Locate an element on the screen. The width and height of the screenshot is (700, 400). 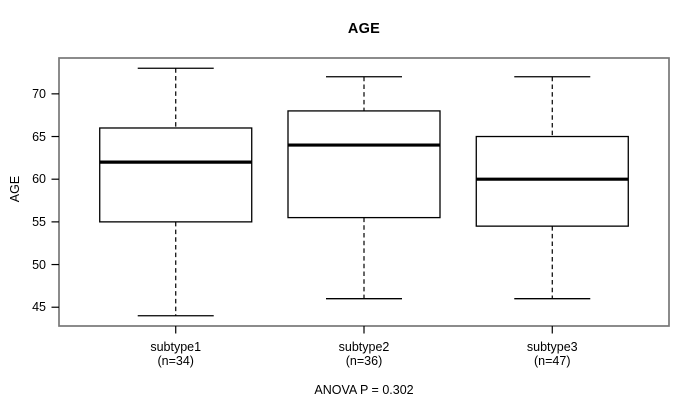
group-count: (n=47) is located at coordinates (552, 360).